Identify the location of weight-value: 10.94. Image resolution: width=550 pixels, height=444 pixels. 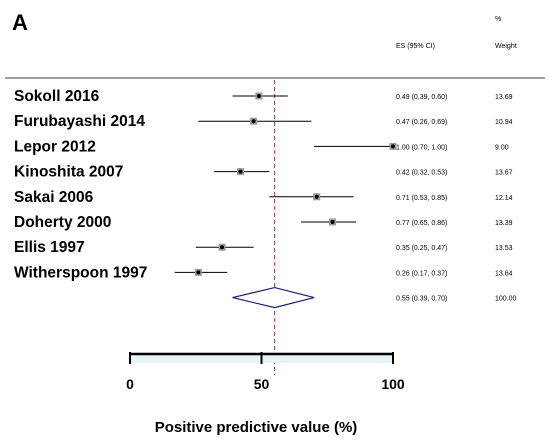
(504, 122).